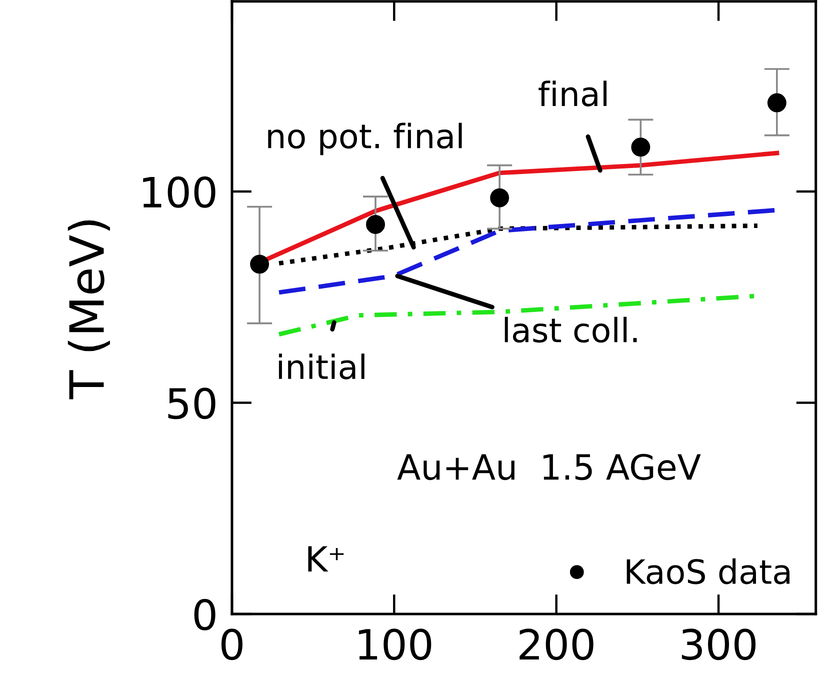  What do you see at coordinates (549, 467) in the screenshot?
I see `annotation: Au+Au 1.5 AGeV` at bounding box center [549, 467].